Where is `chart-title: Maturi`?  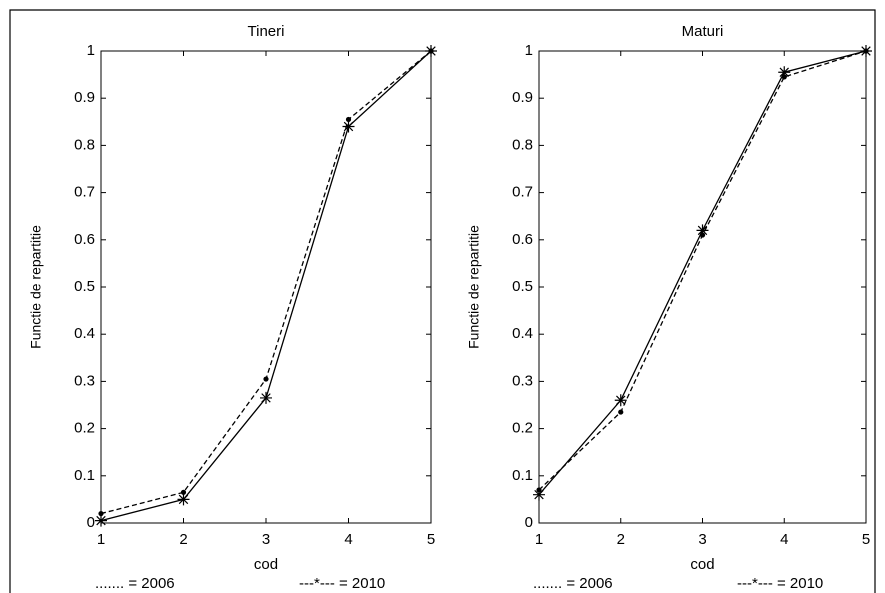
chart-title: Maturi is located at coordinates (703, 31).